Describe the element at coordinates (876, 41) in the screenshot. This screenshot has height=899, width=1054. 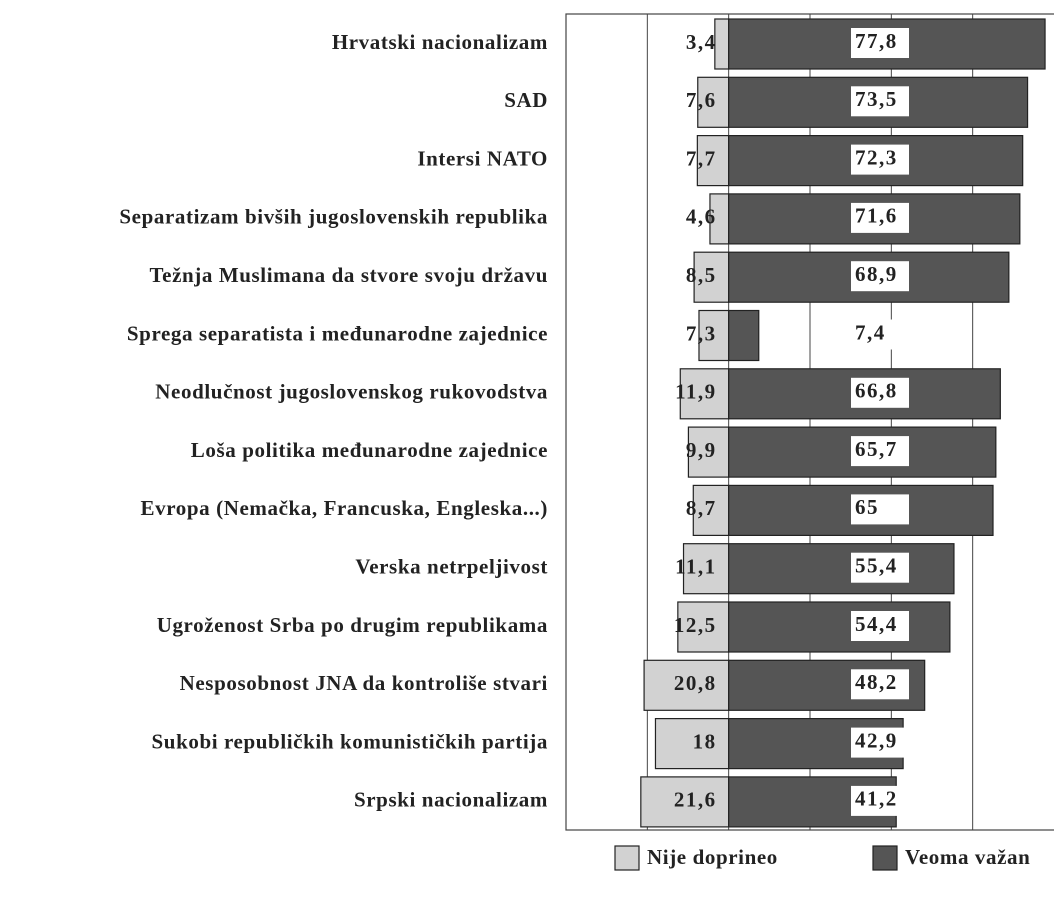
I see `value-label: 77,8` at that location.